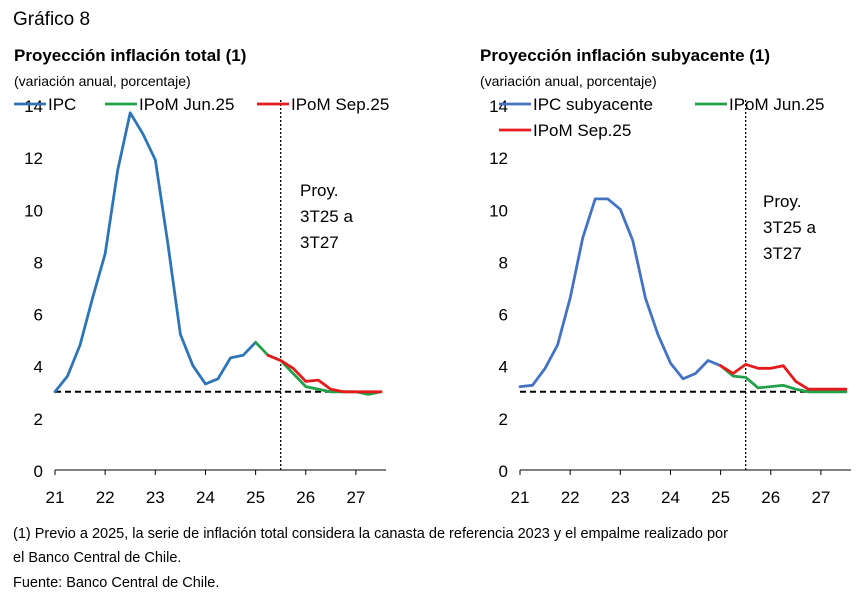 This screenshot has height=611, width=860. Describe the element at coordinates (582, 130) in the screenshot. I see `core-legend-label-ipom-sep-25: IPoM Sep.25` at that location.